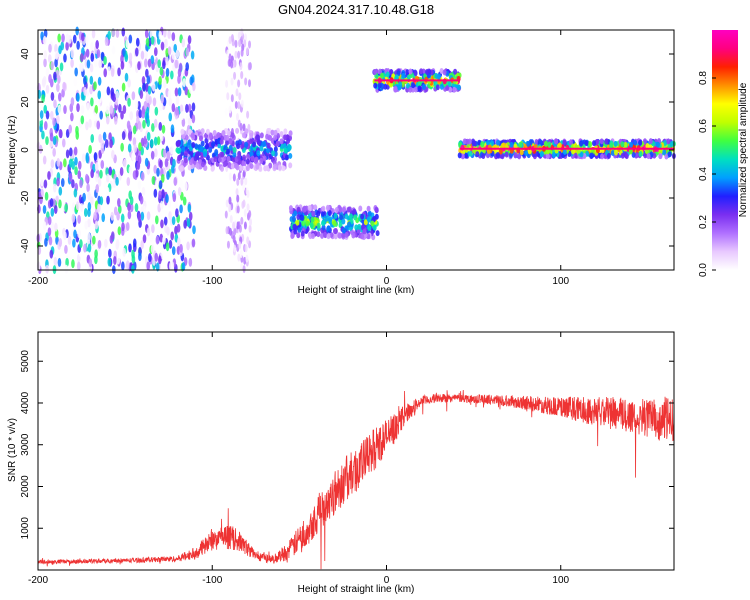 This screenshot has height=600, width=750. I want to click on heatmap-feature-main-branch, so click(234, 150).